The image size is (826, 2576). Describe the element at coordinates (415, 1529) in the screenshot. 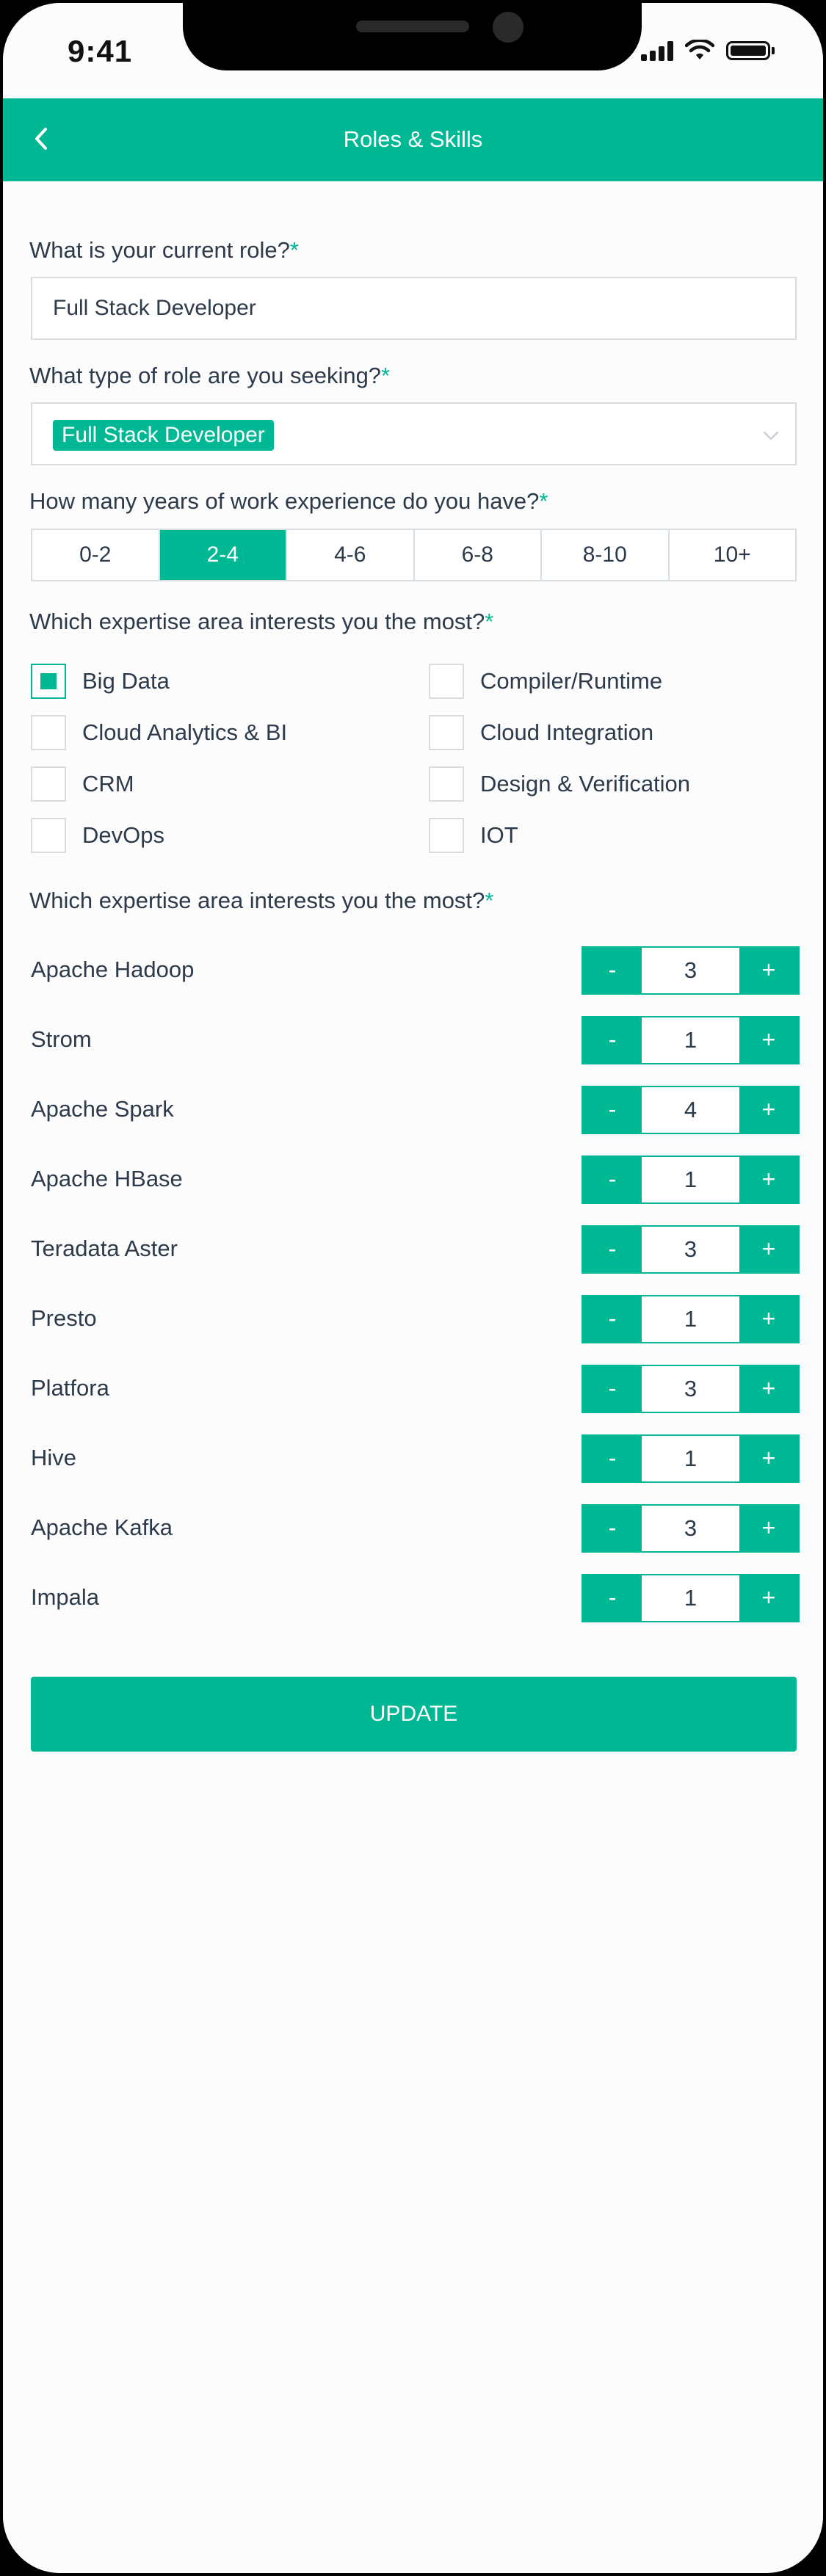

I see `skill-row: Apache Kafka - 3 +` at that location.